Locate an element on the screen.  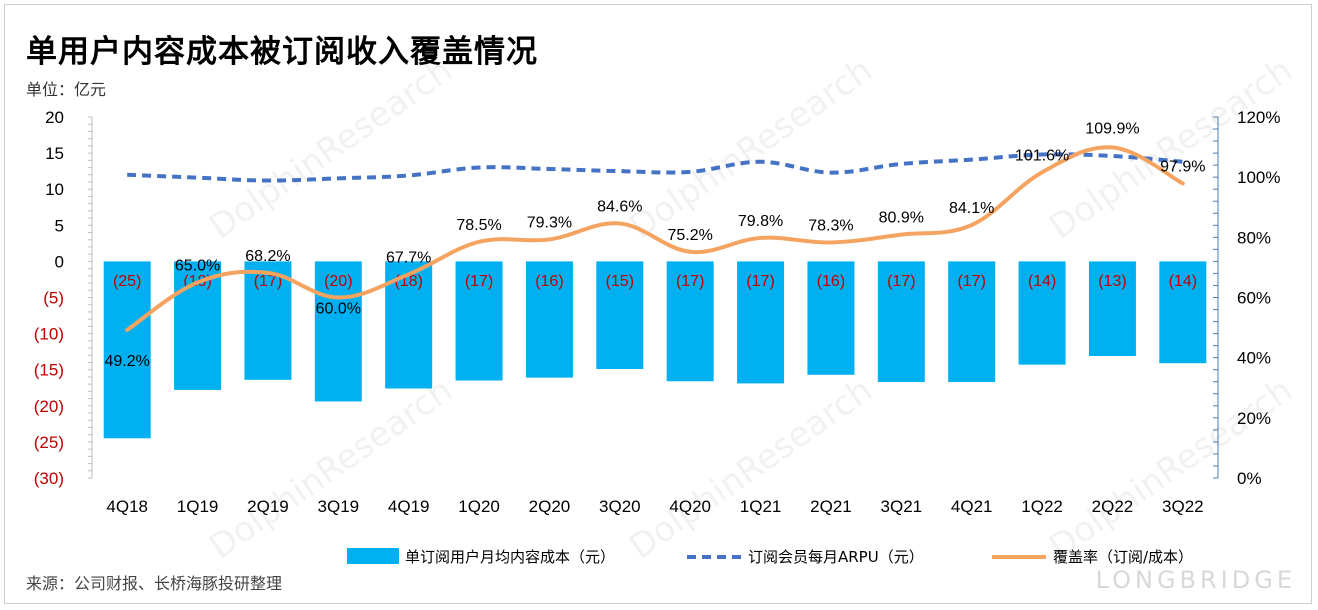
legend: 单订阅用户月均内容成本（元） 订阅会员每月ARPU（元） 覆盖率（订阅/成本） is located at coordinates (770, 557).